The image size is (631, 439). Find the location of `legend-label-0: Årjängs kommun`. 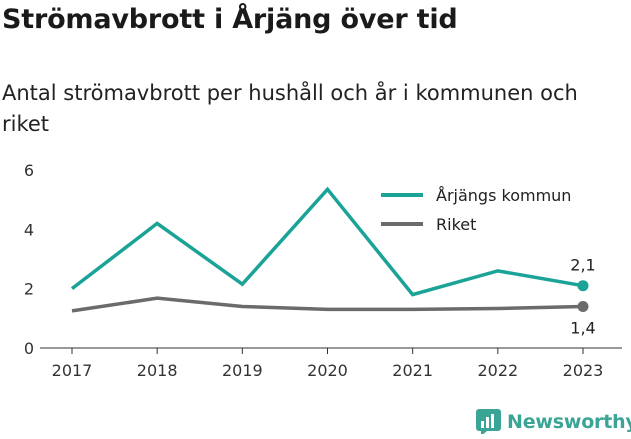

legend-label-0: Årjängs kommun is located at coordinates (503, 195).